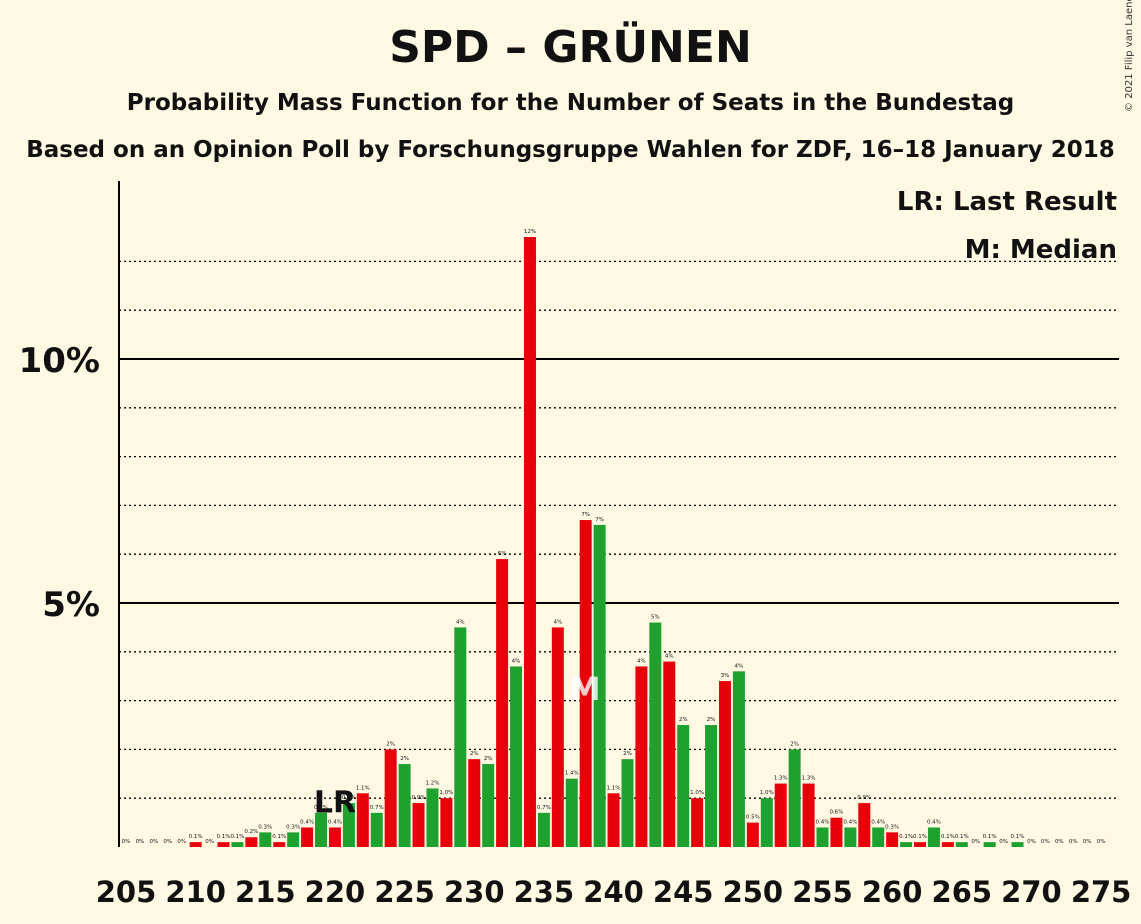 The image size is (1141, 924). I want to click on bar-label-seat-263: 0.4%, so click(934, 822).